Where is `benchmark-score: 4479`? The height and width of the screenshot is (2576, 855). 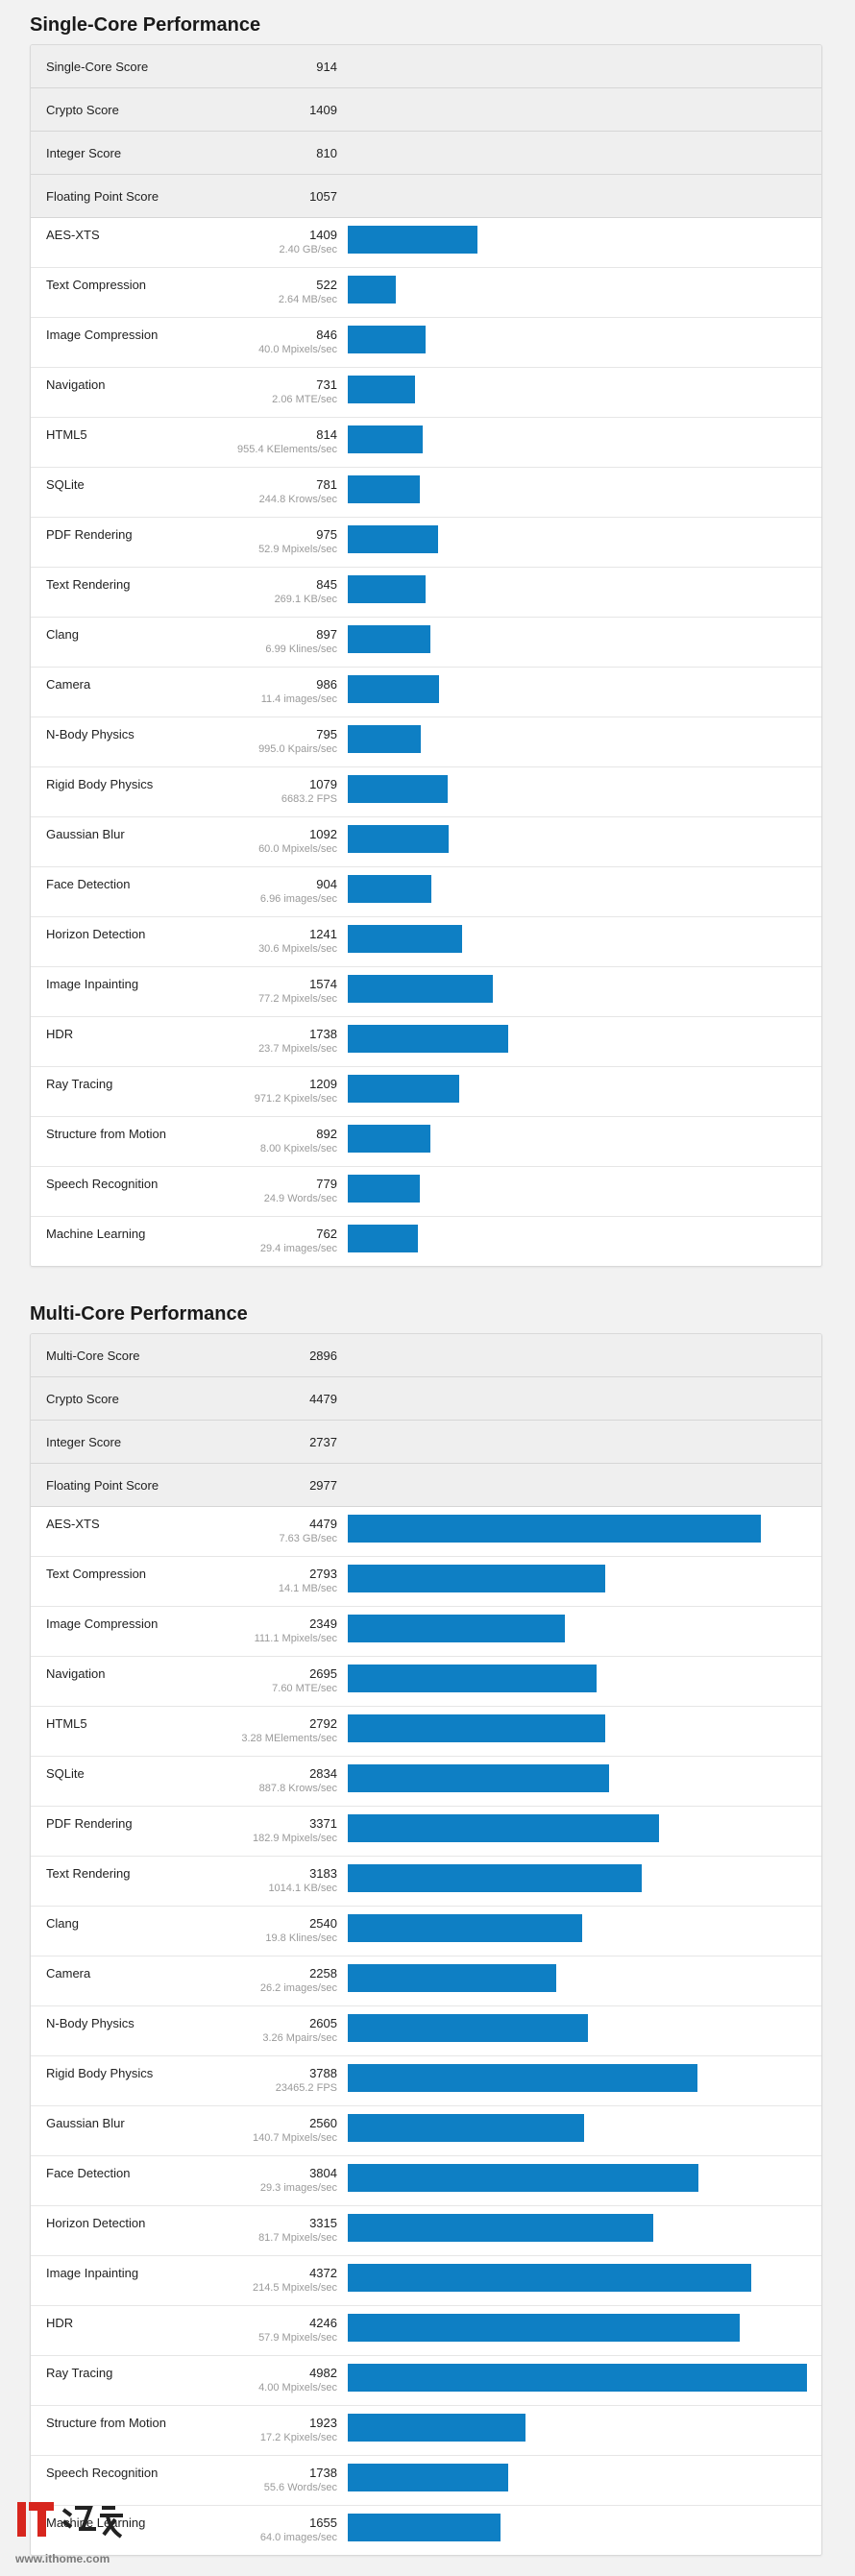
benchmark-score: 4479 is located at coordinates (323, 1524).